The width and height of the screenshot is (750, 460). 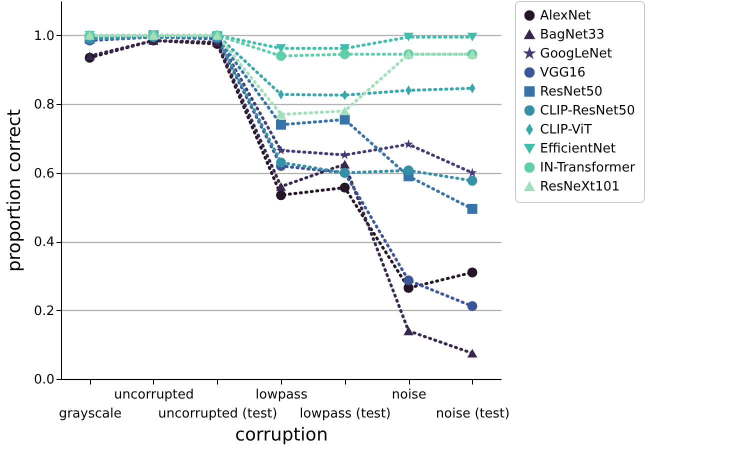 What do you see at coordinates (580, 187) in the screenshot?
I see `legend-label: ResNeXt101` at bounding box center [580, 187].